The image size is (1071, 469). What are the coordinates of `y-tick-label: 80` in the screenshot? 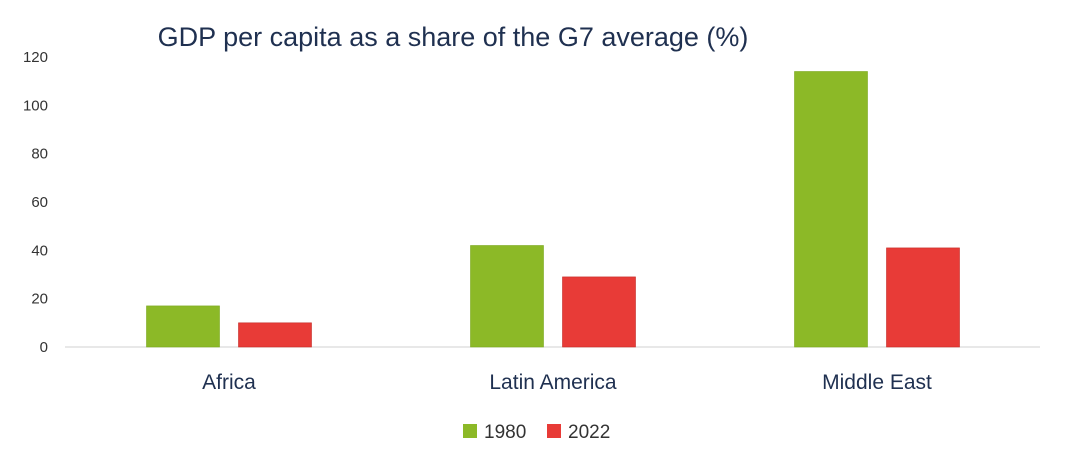 It's located at (39, 154).